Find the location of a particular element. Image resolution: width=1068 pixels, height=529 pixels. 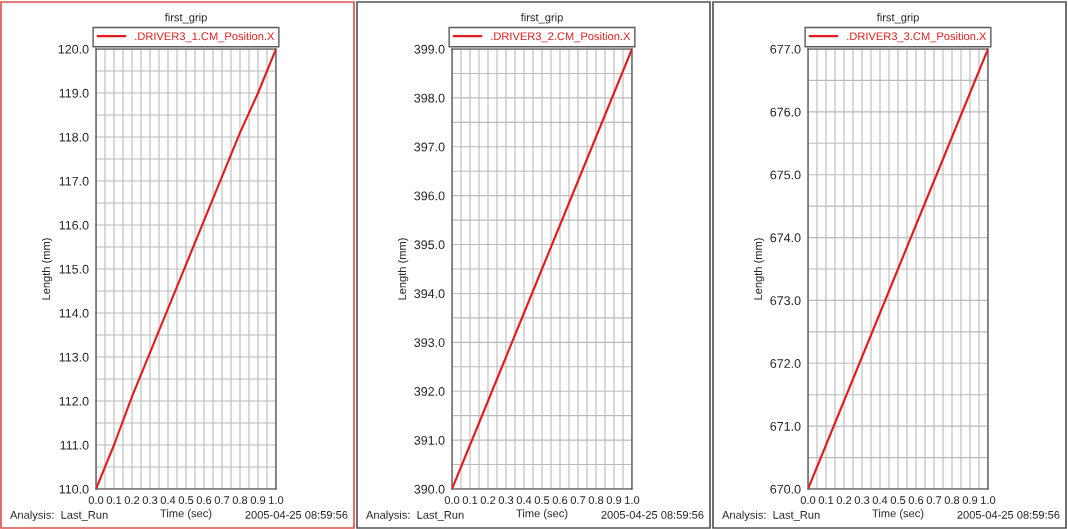

y-tick-label: 116.0 is located at coordinates (74, 225).